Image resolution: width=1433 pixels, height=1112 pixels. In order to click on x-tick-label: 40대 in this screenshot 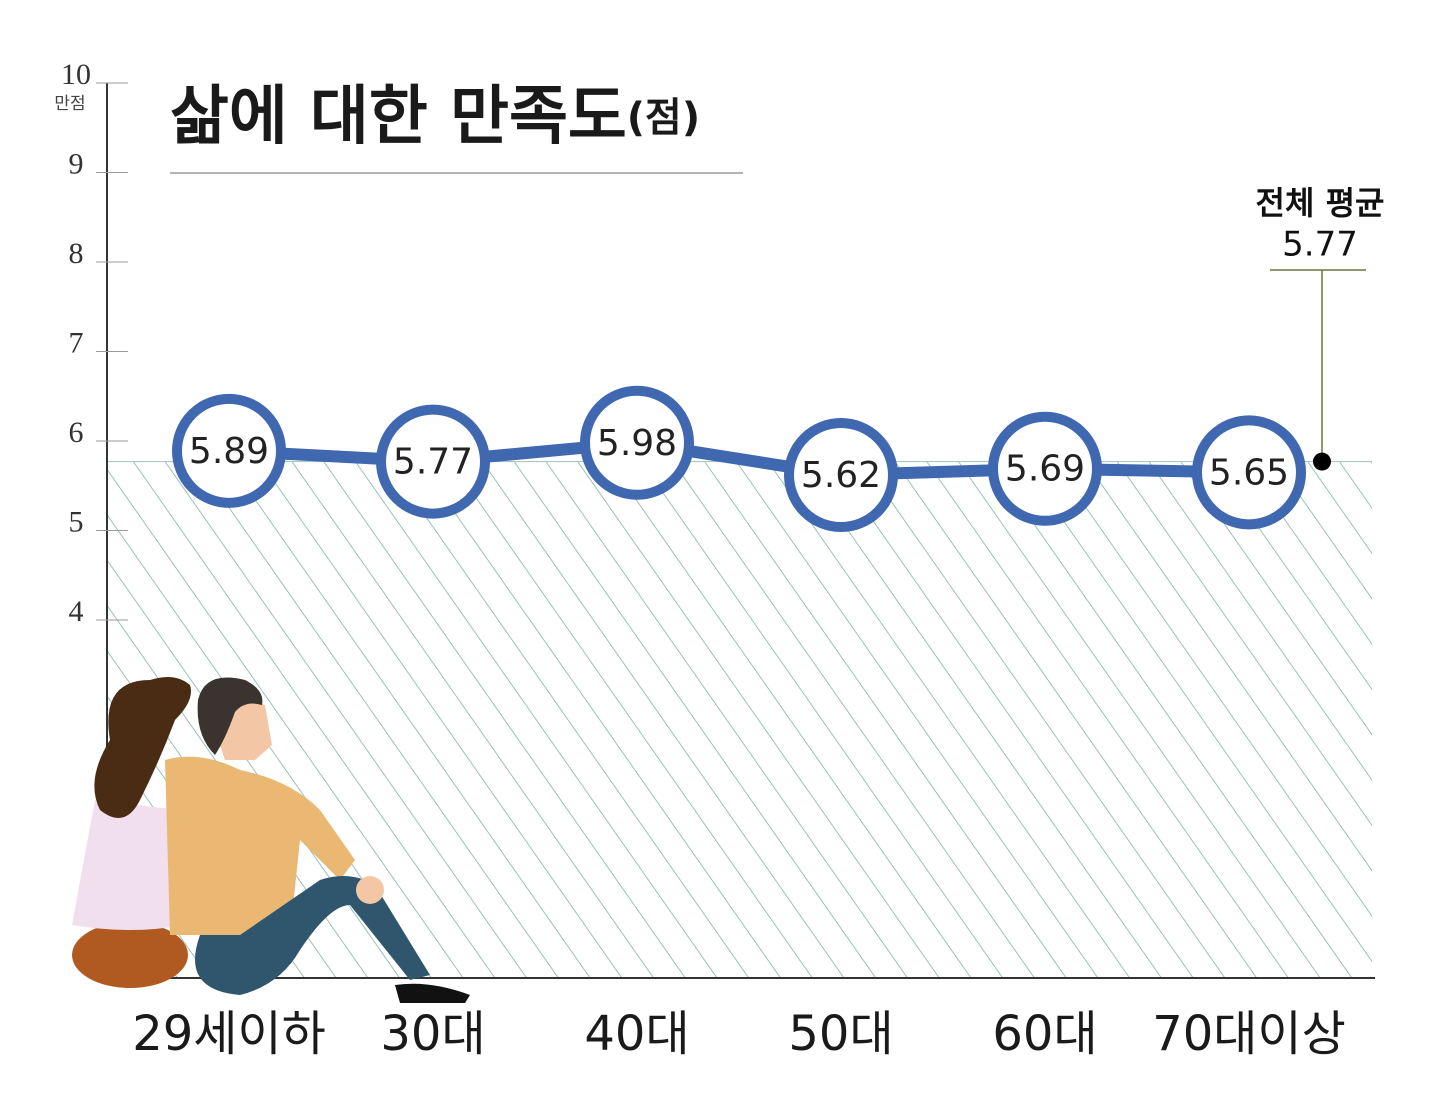, I will do `click(636, 1034)`.